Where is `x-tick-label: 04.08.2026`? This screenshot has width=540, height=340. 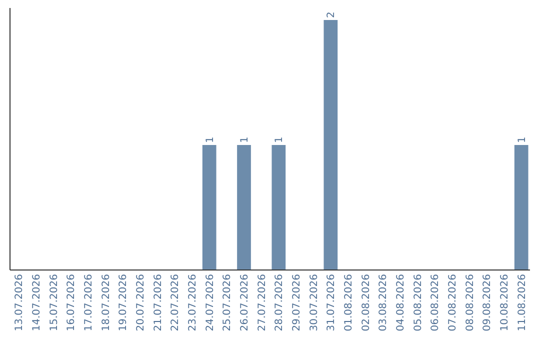
x-tick-label: 04.08.2026 is located at coordinates (401, 303).